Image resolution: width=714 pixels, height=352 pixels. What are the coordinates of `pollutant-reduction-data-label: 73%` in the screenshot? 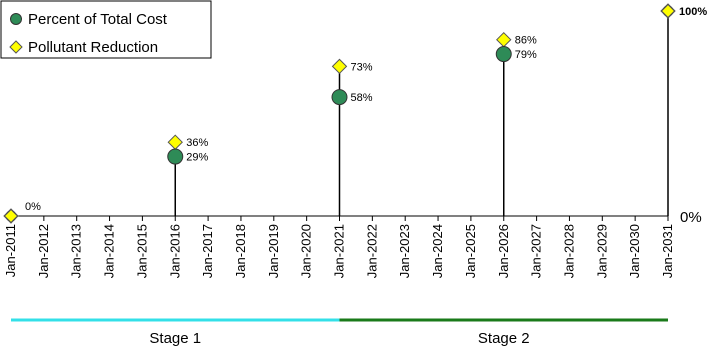 It's located at (362, 67).